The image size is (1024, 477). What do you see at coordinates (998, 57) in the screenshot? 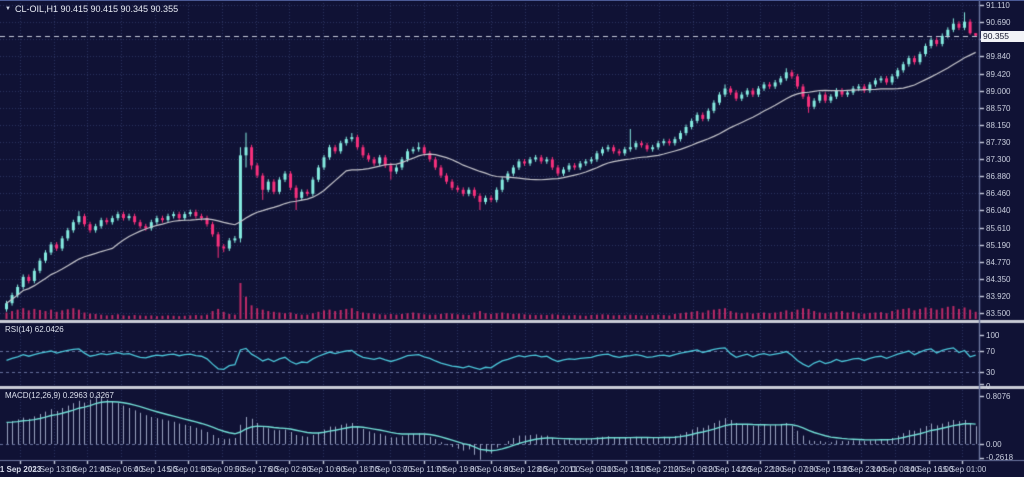
I see `price-axis-label: 89.840` at bounding box center [998, 57].